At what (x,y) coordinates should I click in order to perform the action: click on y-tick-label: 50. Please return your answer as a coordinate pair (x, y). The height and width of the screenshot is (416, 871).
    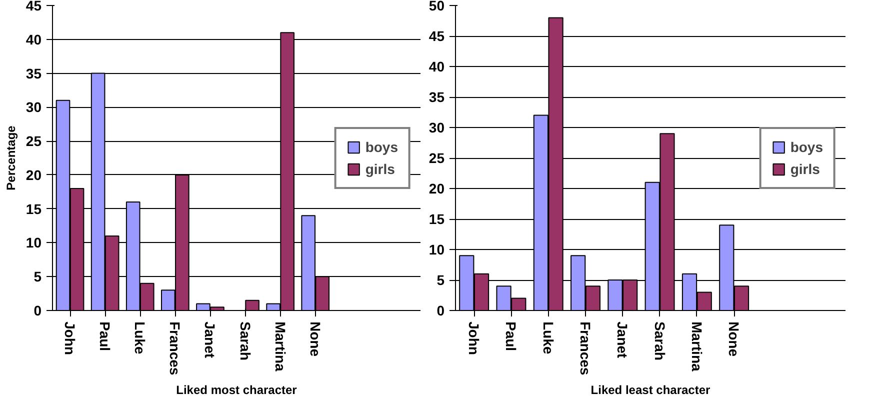
    Looking at the image, I should click on (436, 7).